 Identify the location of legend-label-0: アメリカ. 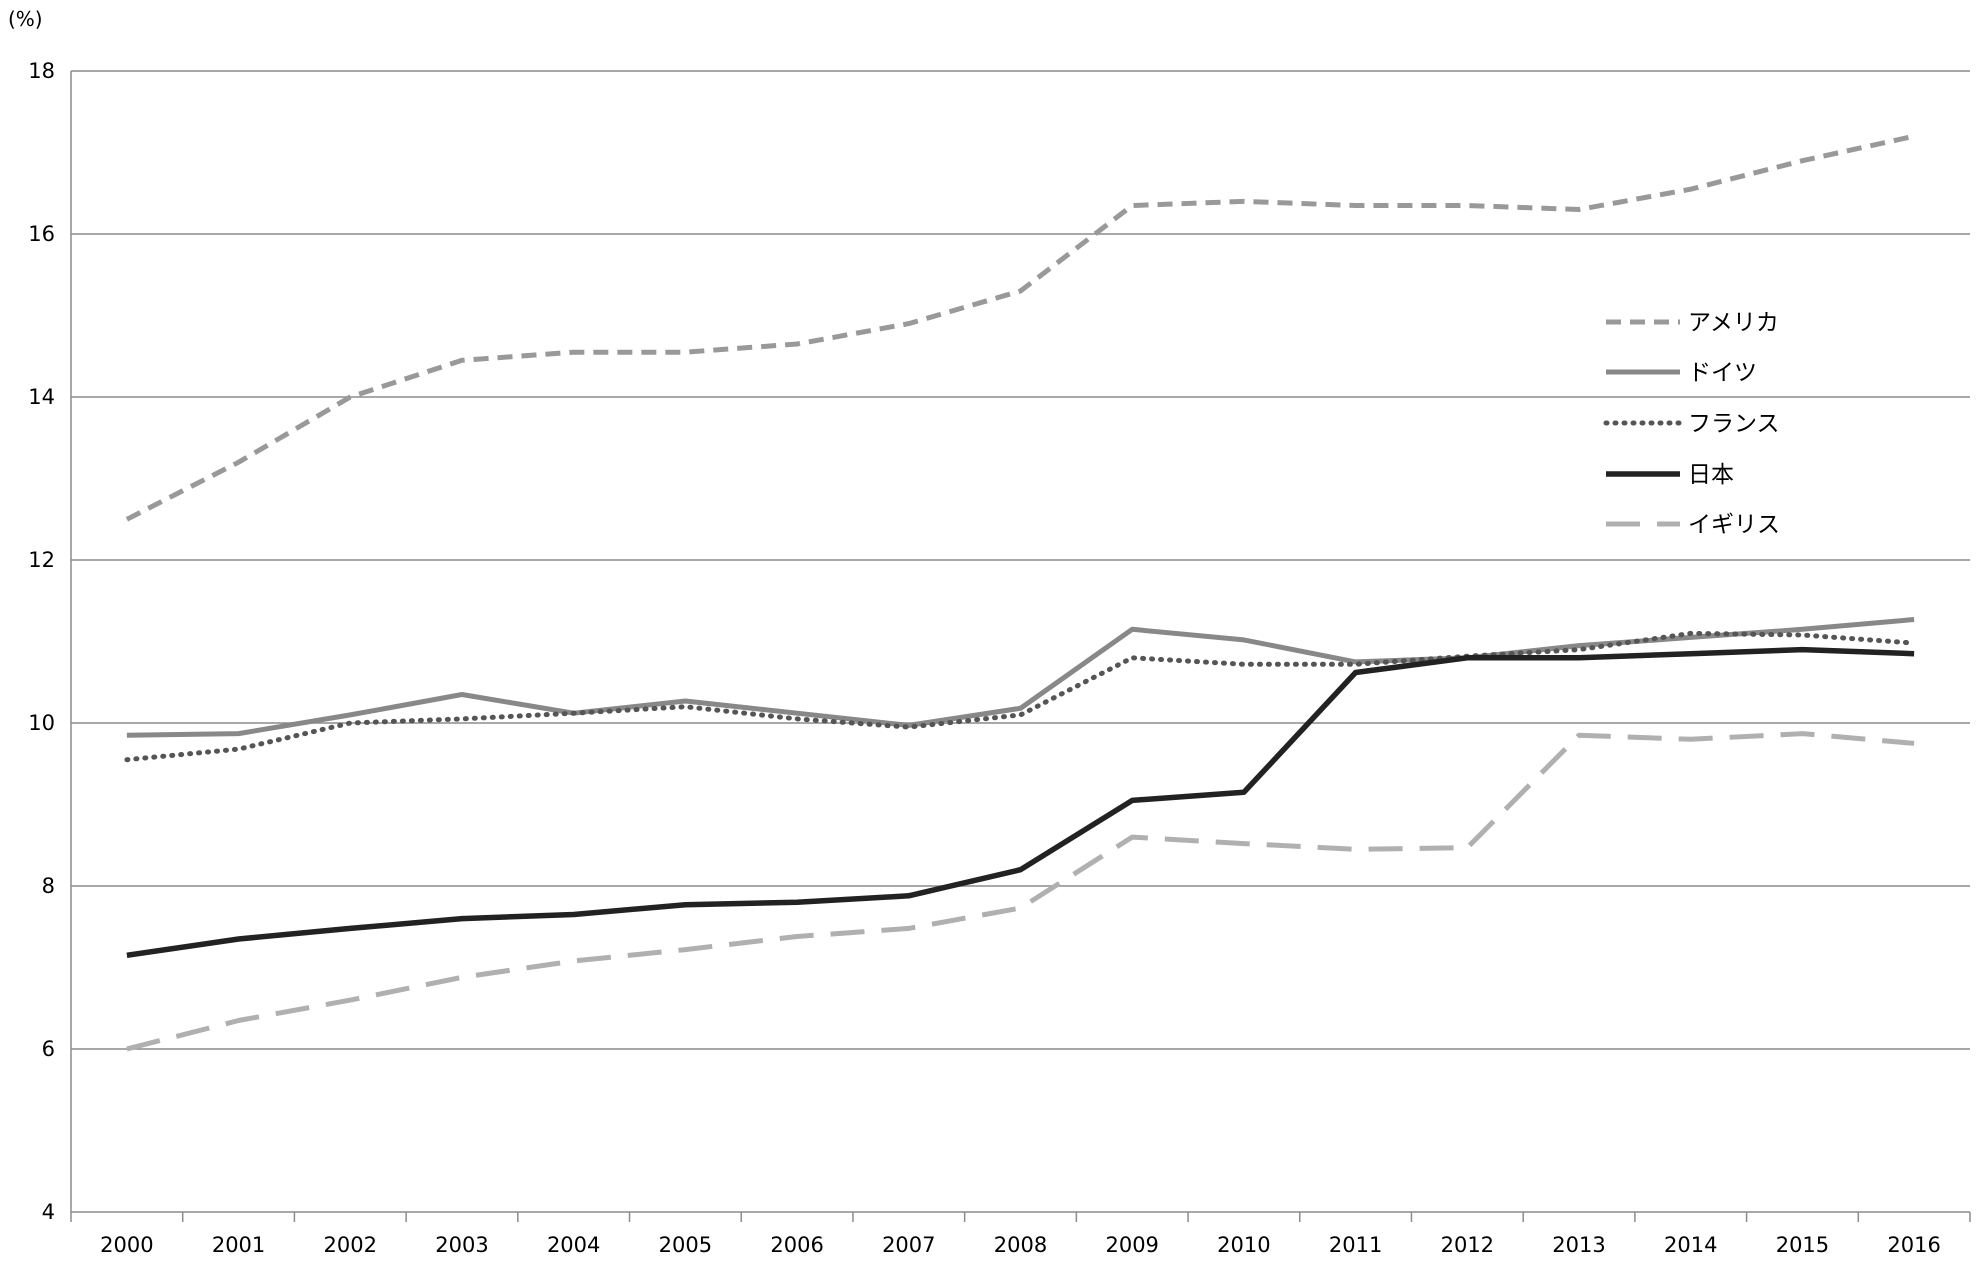
(1733, 323).